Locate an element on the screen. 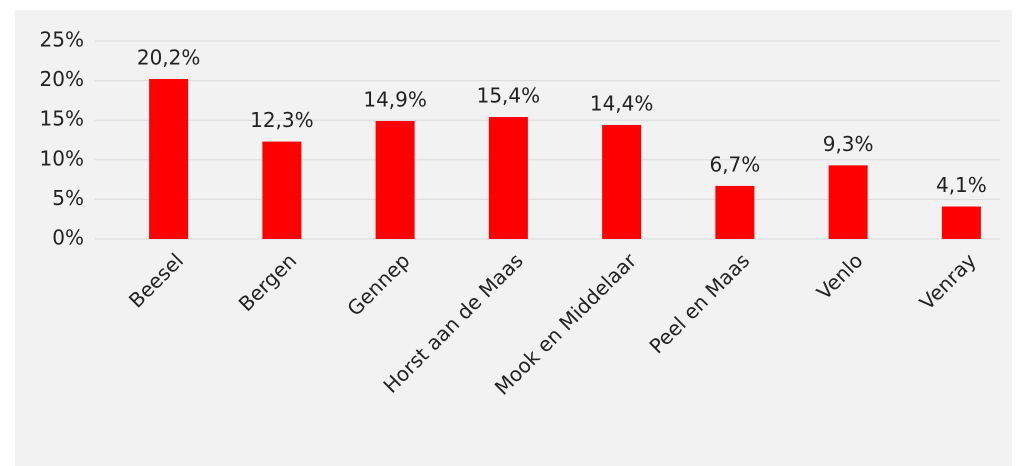 Image resolution: width=1028 pixels, height=466 pixels. data-label: 20,2% is located at coordinates (169, 58).